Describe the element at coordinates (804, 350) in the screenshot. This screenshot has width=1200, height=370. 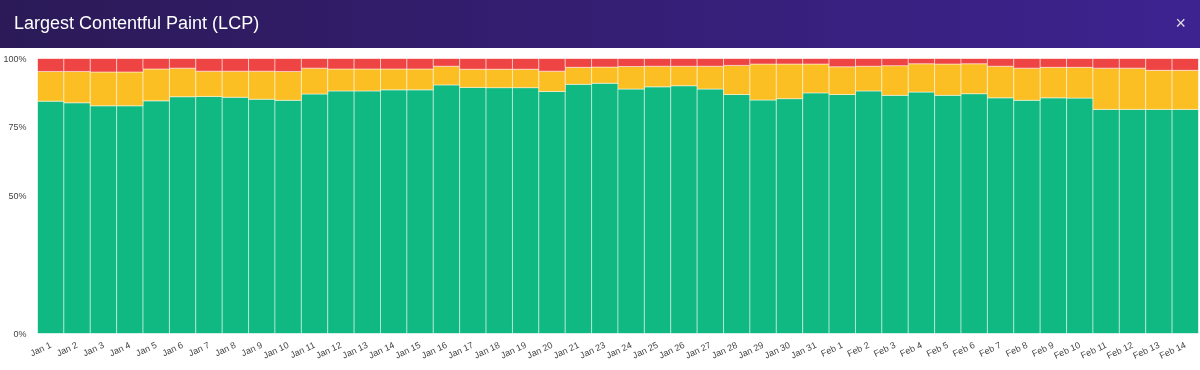
I see `x-tick-label: Jan 31` at that location.